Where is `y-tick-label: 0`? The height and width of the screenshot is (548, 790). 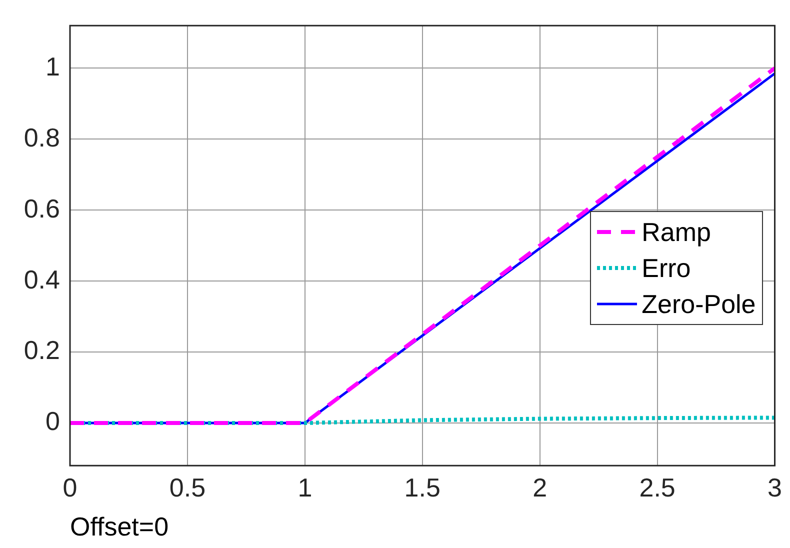
y-tick-label: 0 is located at coordinates (53, 421).